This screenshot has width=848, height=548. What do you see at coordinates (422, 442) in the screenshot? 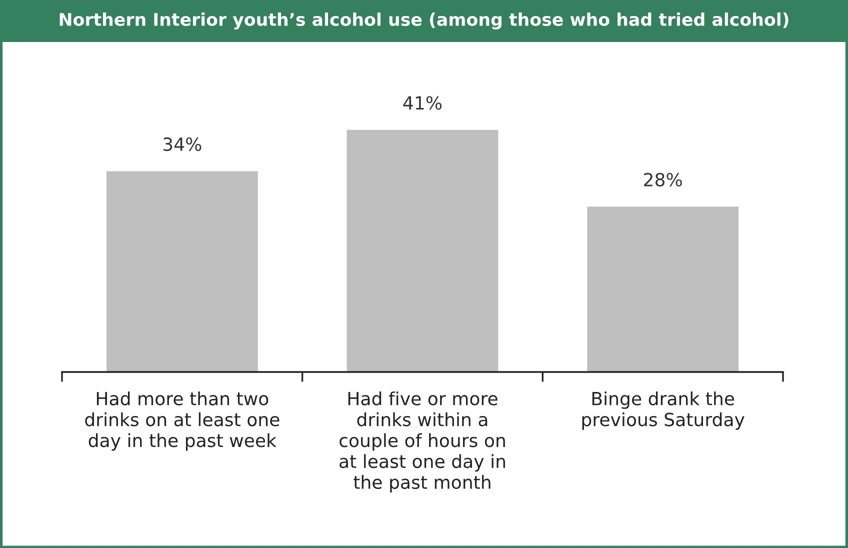
I see `x-tick-label: Had five or more drinks within a couple of hours on at least one day in the past month` at bounding box center [422, 442].